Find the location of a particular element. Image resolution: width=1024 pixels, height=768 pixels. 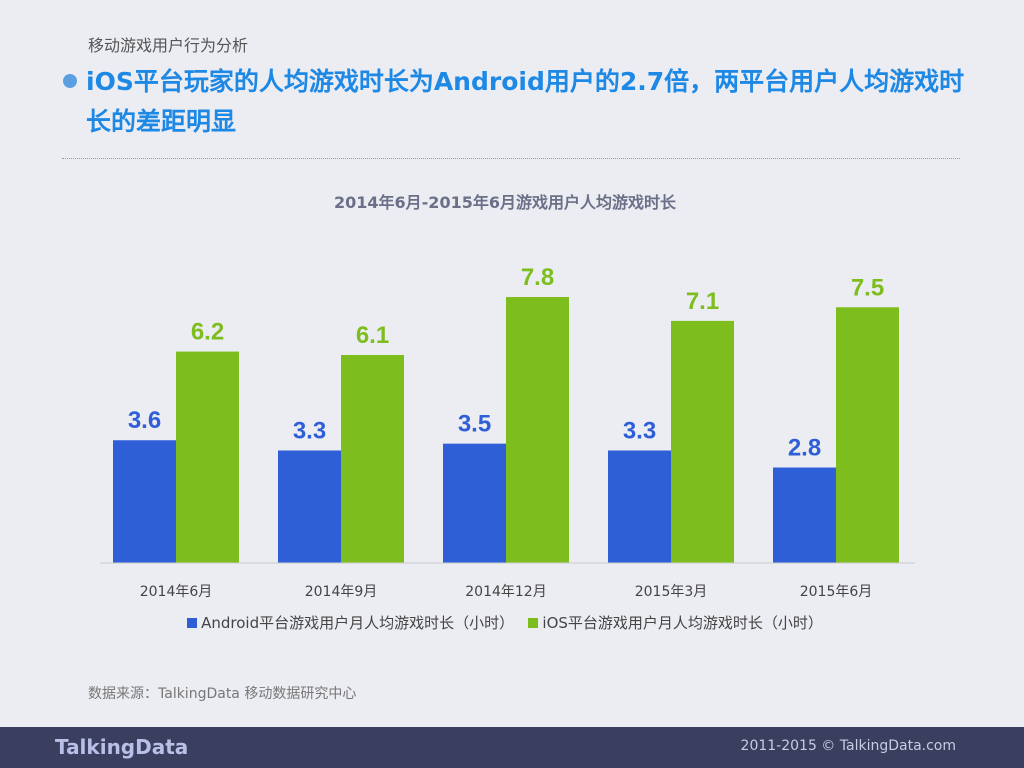

x-tick-label: 2015年6月 is located at coordinates (836, 592).